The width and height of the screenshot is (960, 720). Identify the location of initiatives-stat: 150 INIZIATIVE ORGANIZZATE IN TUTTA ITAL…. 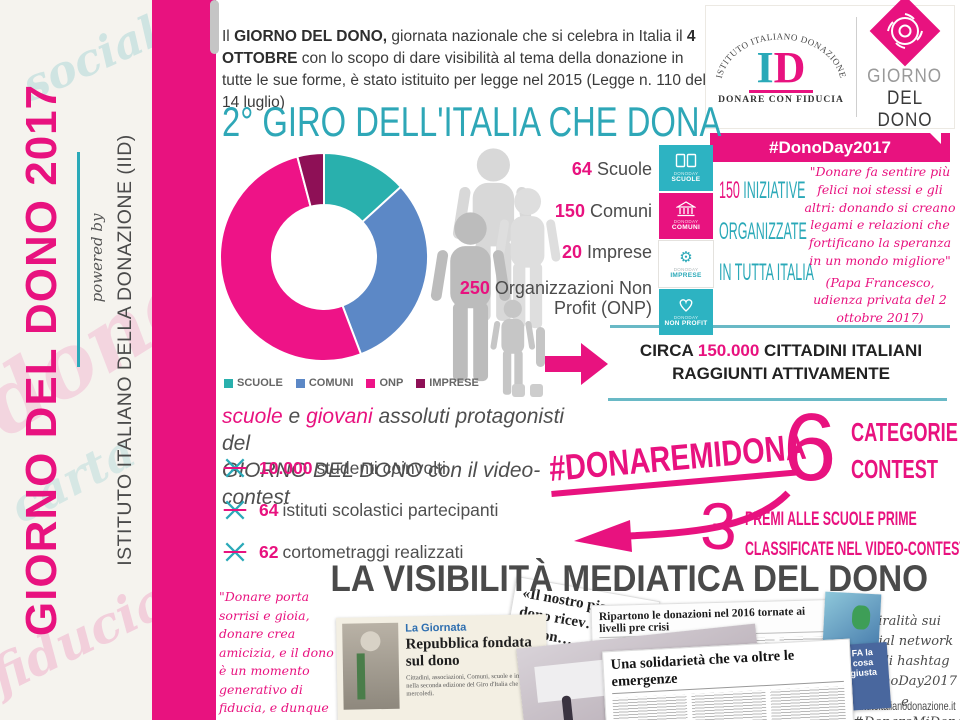
(766, 231).